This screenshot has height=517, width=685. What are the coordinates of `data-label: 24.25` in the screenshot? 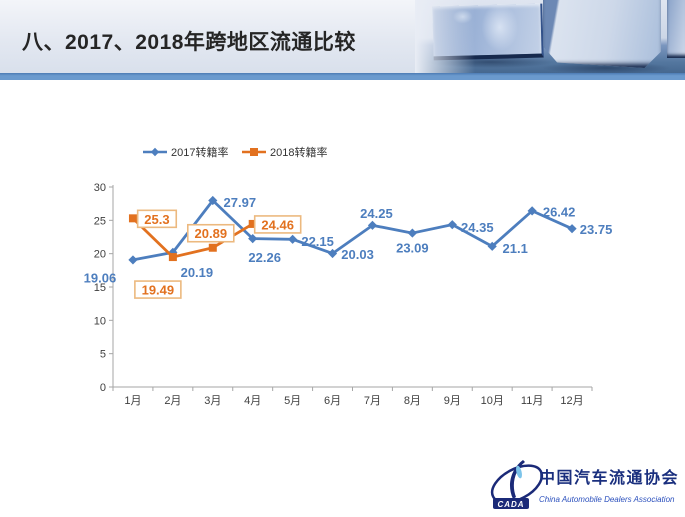 It's located at (376, 213).